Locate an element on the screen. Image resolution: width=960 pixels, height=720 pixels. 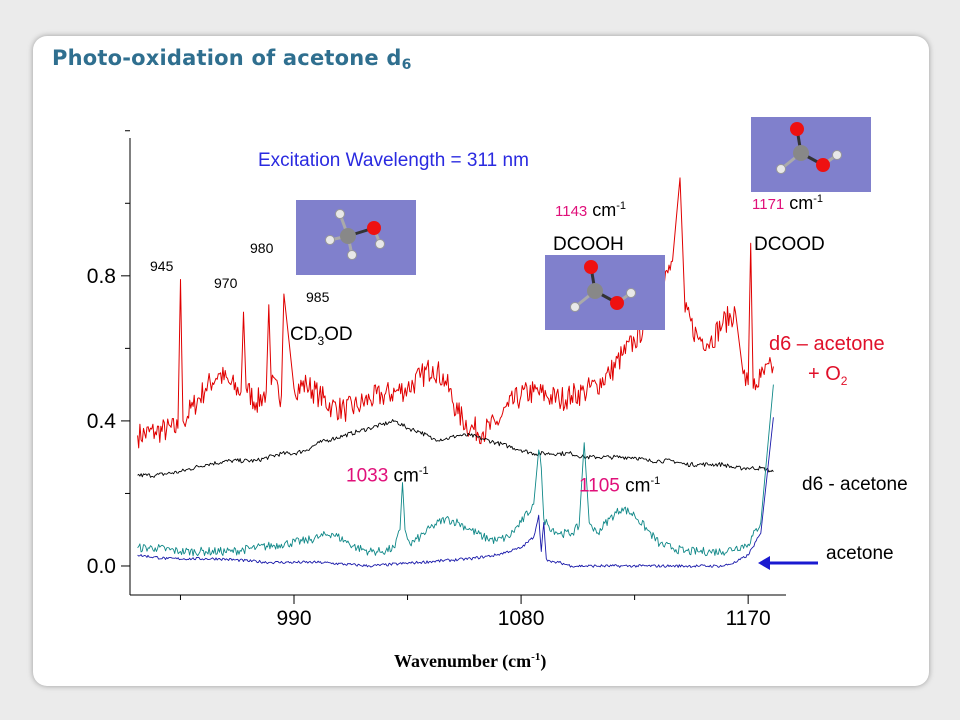
series-label-d6-acetone: d6 - acetone is located at coordinates (855, 484).